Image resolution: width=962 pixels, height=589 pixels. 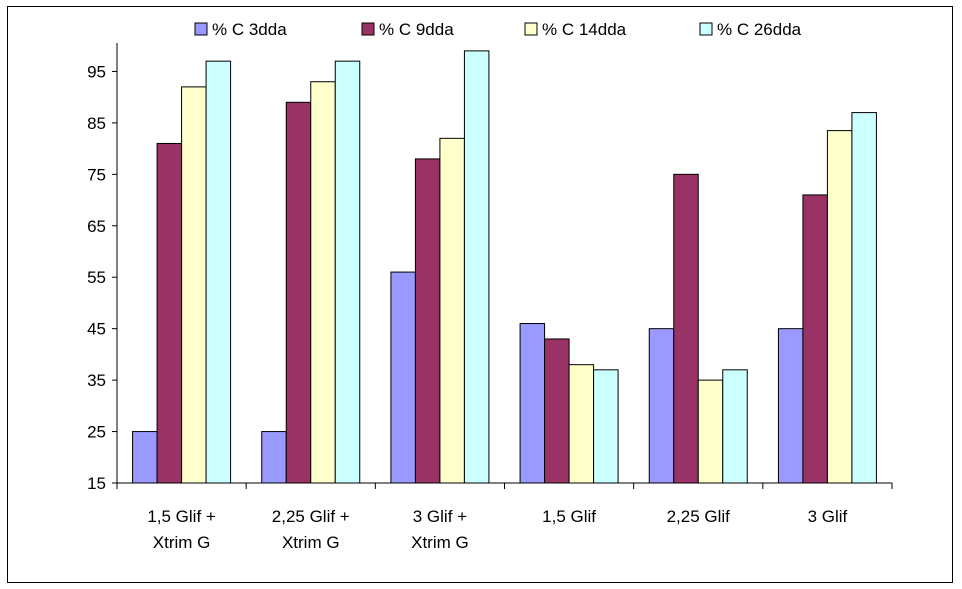 What do you see at coordinates (828, 516) in the screenshot?
I see `x-tick-label: 3 Glif` at bounding box center [828, 516].